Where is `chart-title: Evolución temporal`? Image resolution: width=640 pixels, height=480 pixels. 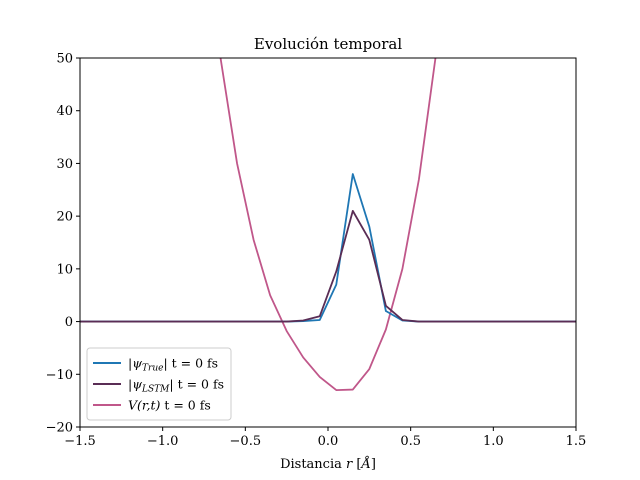
chart-title: Evolución temporal is located at coordinates (328, 44).